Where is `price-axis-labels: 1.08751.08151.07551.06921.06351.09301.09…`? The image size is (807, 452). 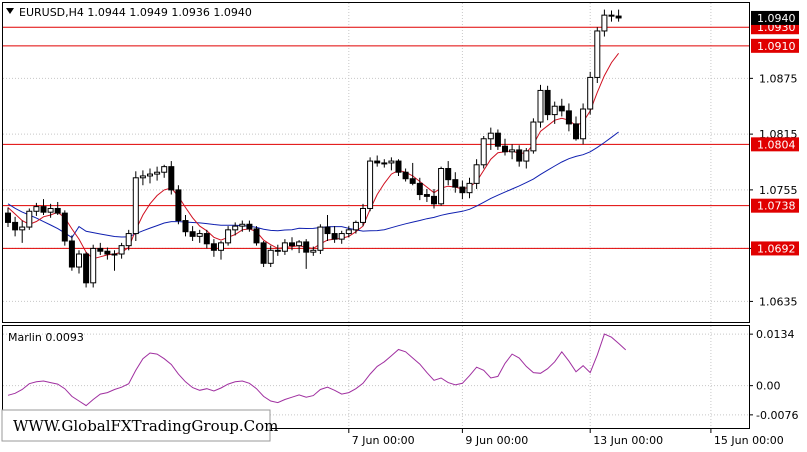
price-axis-labels: 1.08751.08151.07551.06921.06351.09301.09… is located at coordinates (774, 159).